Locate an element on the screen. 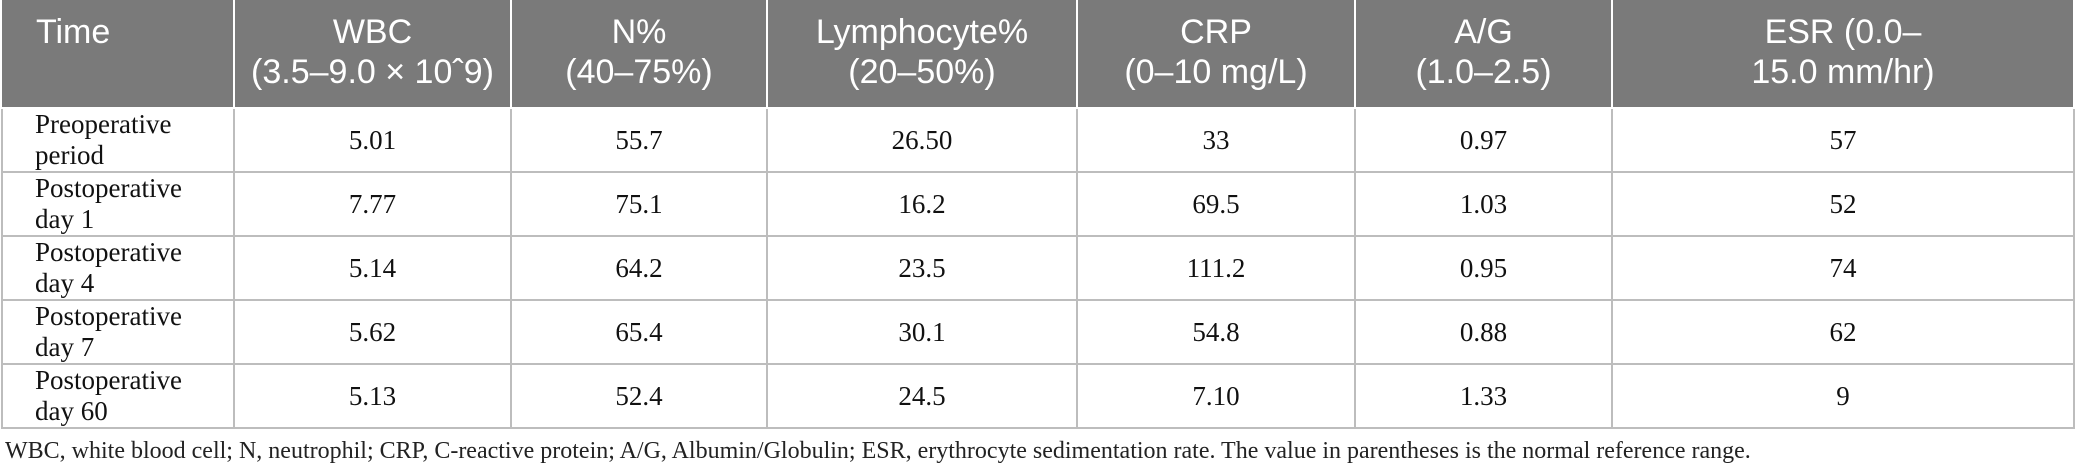 The image size is (2077, 475). header-wbc-range: (3.5–9.0 × 10ˆ9) is located at coordinates (372, 72).